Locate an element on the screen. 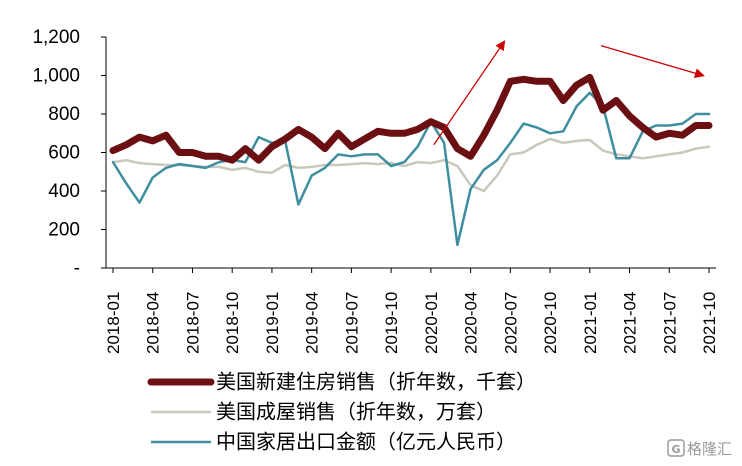 The width and height of the screenshot is (742, 466). y-tick-label: 400 is located at coordinates (64, 191).